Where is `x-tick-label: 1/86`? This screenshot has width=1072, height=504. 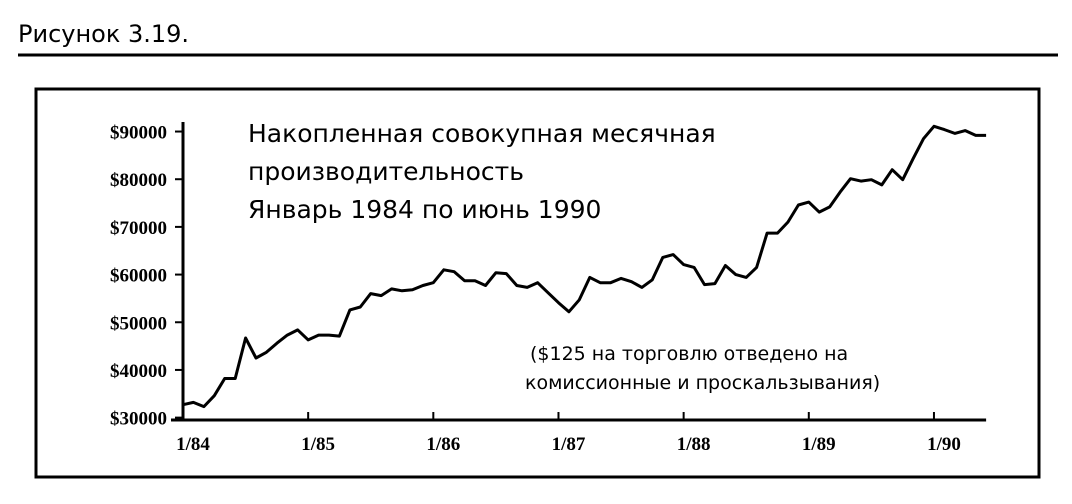
x-tick-label: 1/86 is located at coordinates (443, 444).